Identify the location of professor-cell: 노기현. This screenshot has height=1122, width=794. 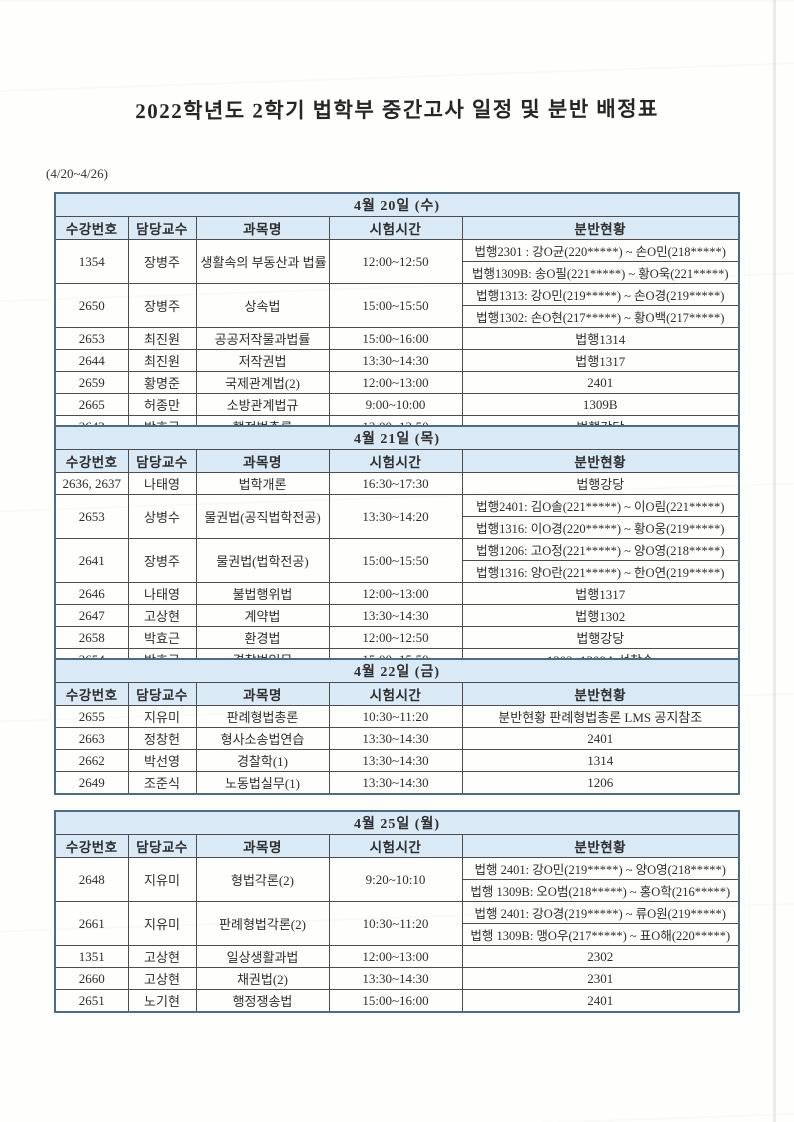
(162, 1001).